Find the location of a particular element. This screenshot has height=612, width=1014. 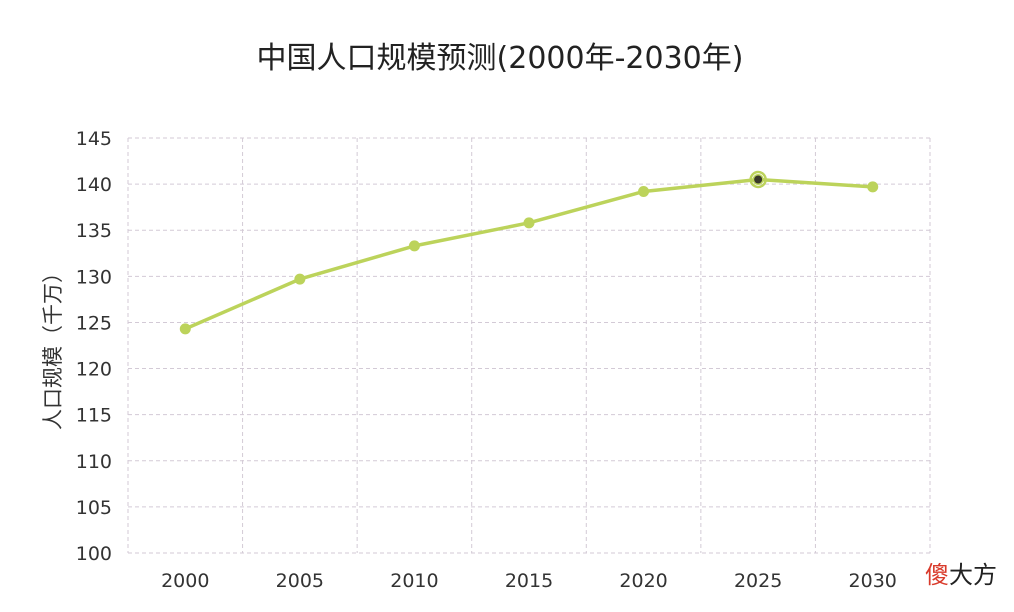

highlighted-point-ring is located at coordinates (758, 179).